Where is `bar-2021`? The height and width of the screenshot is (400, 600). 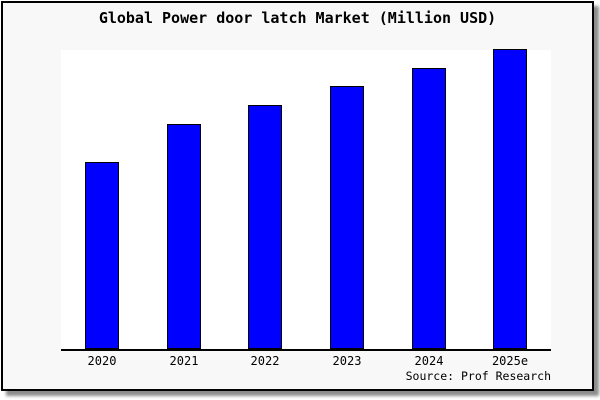 bar-2021 is located at coordinates (184, 236).